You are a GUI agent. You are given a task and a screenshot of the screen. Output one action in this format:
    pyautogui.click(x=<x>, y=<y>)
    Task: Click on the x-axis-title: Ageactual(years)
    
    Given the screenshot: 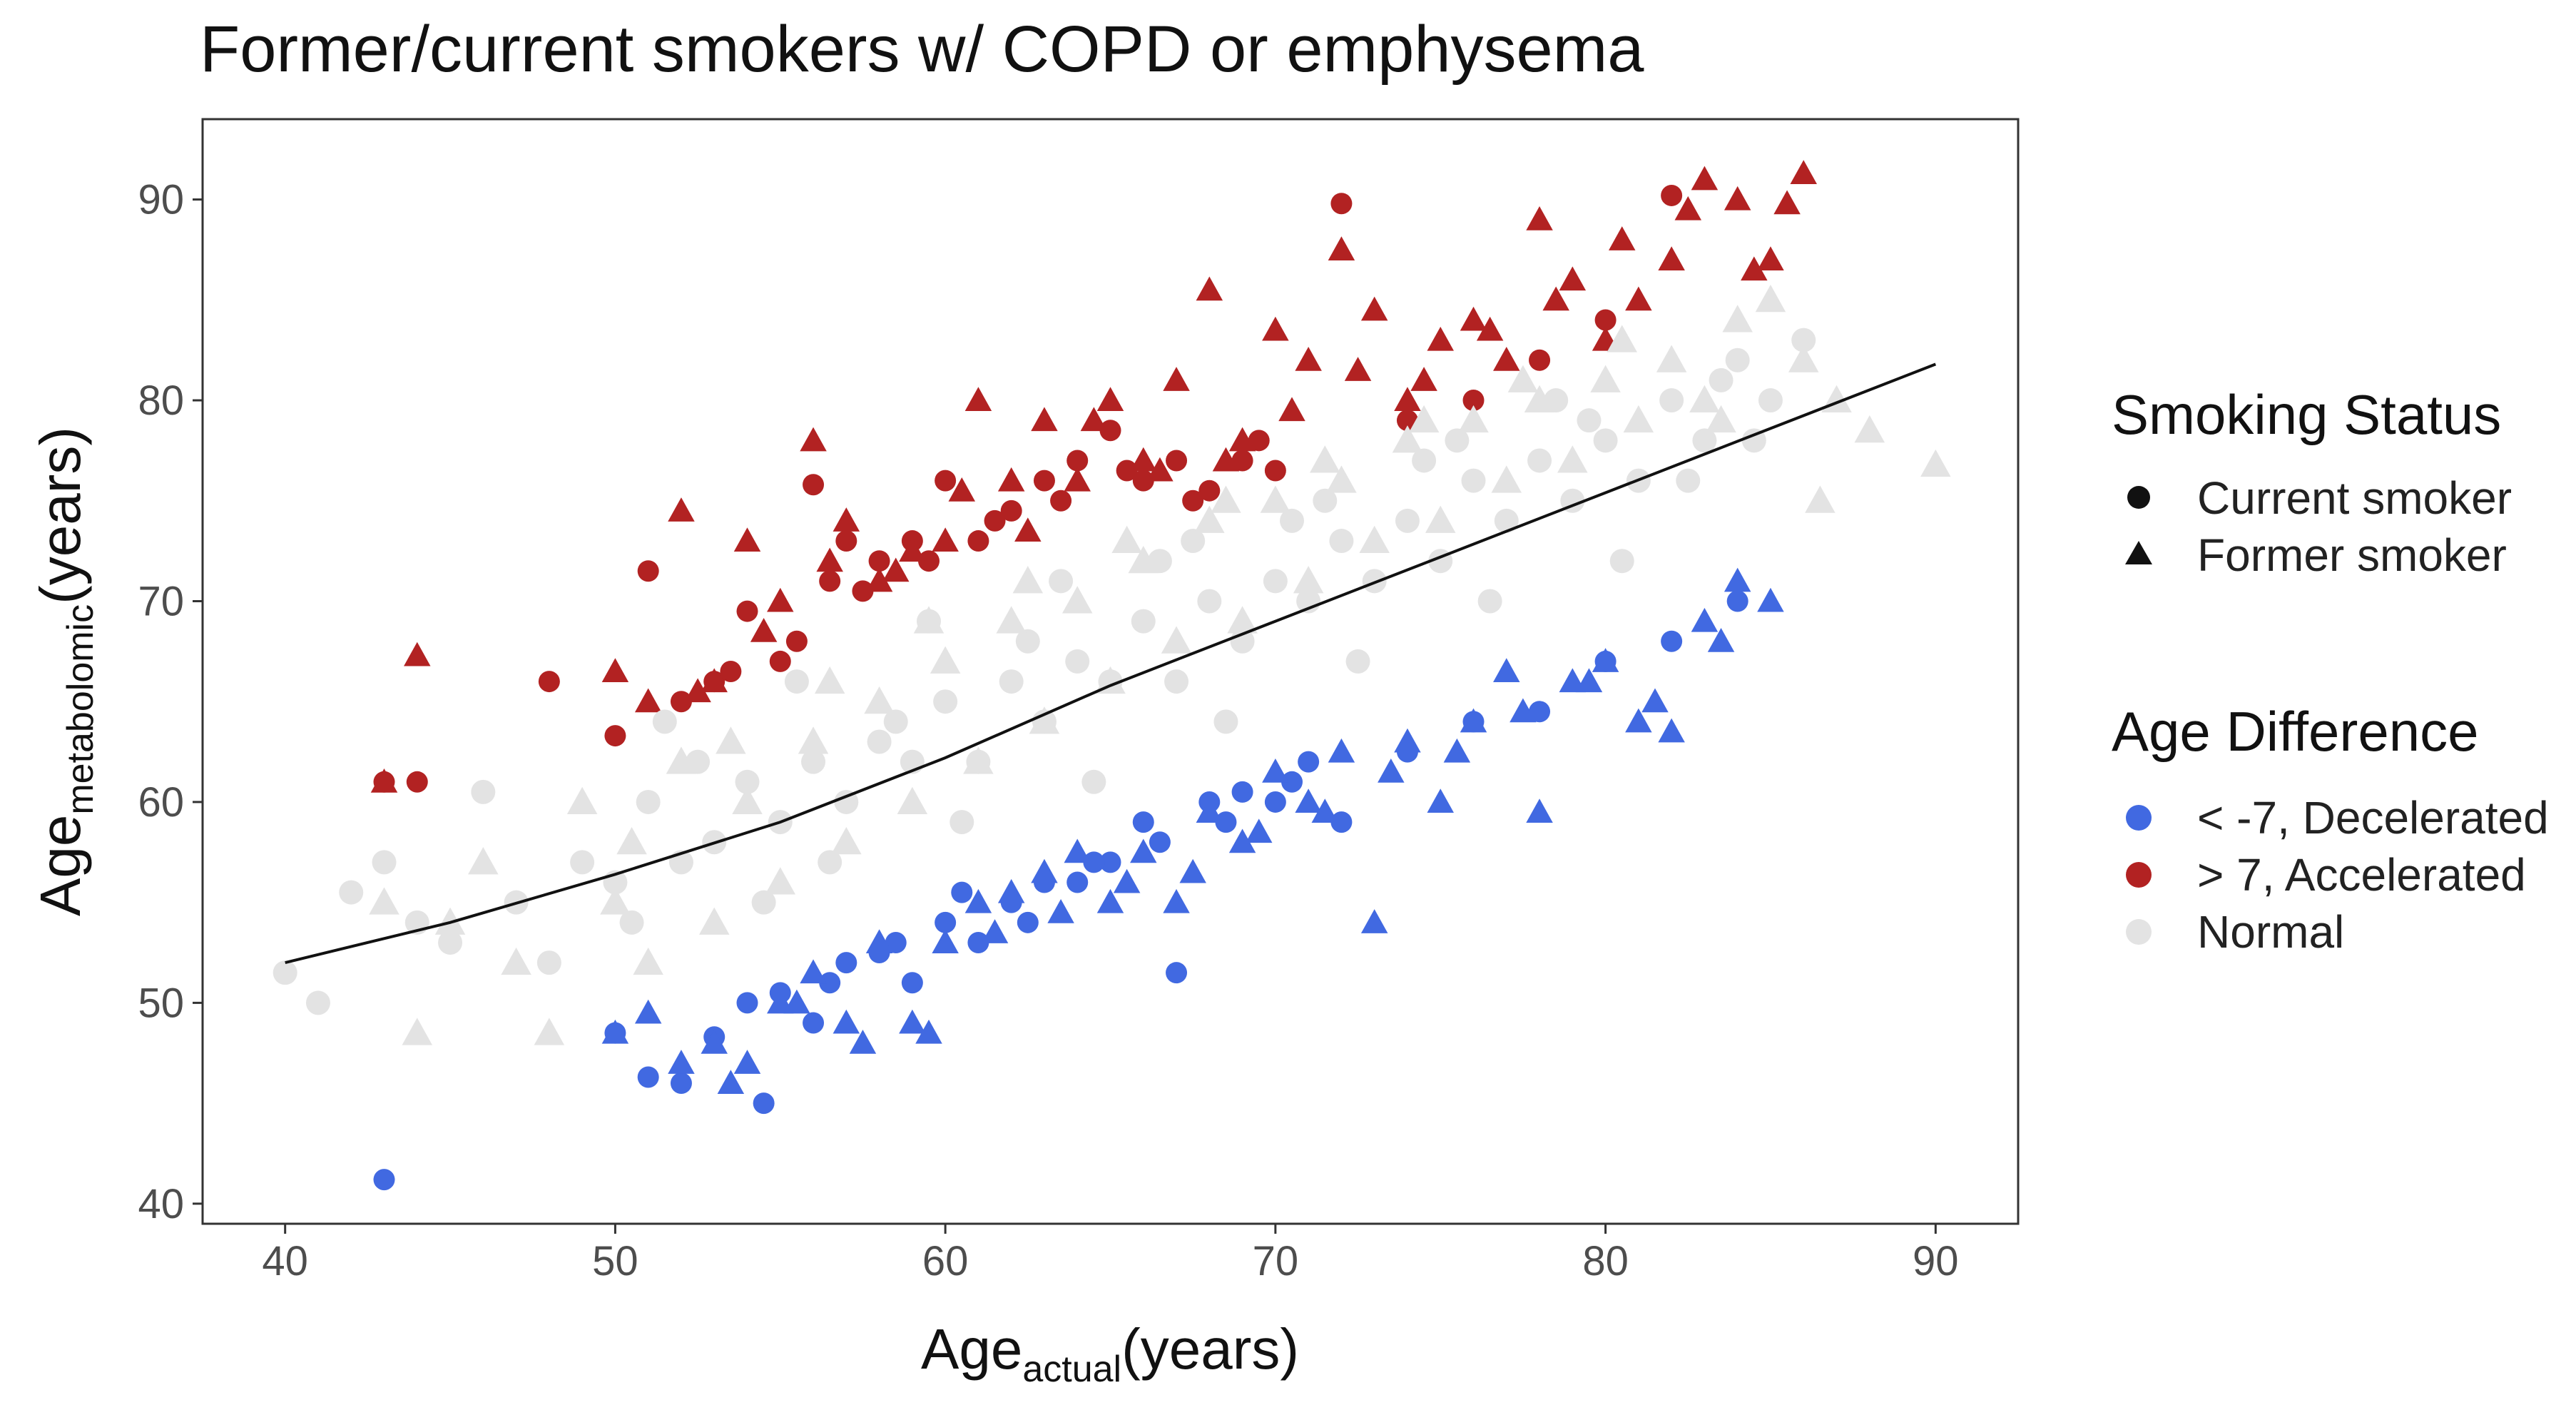 What is the action you would take?
    pyautogui.click(x=1110, y=1353)
    